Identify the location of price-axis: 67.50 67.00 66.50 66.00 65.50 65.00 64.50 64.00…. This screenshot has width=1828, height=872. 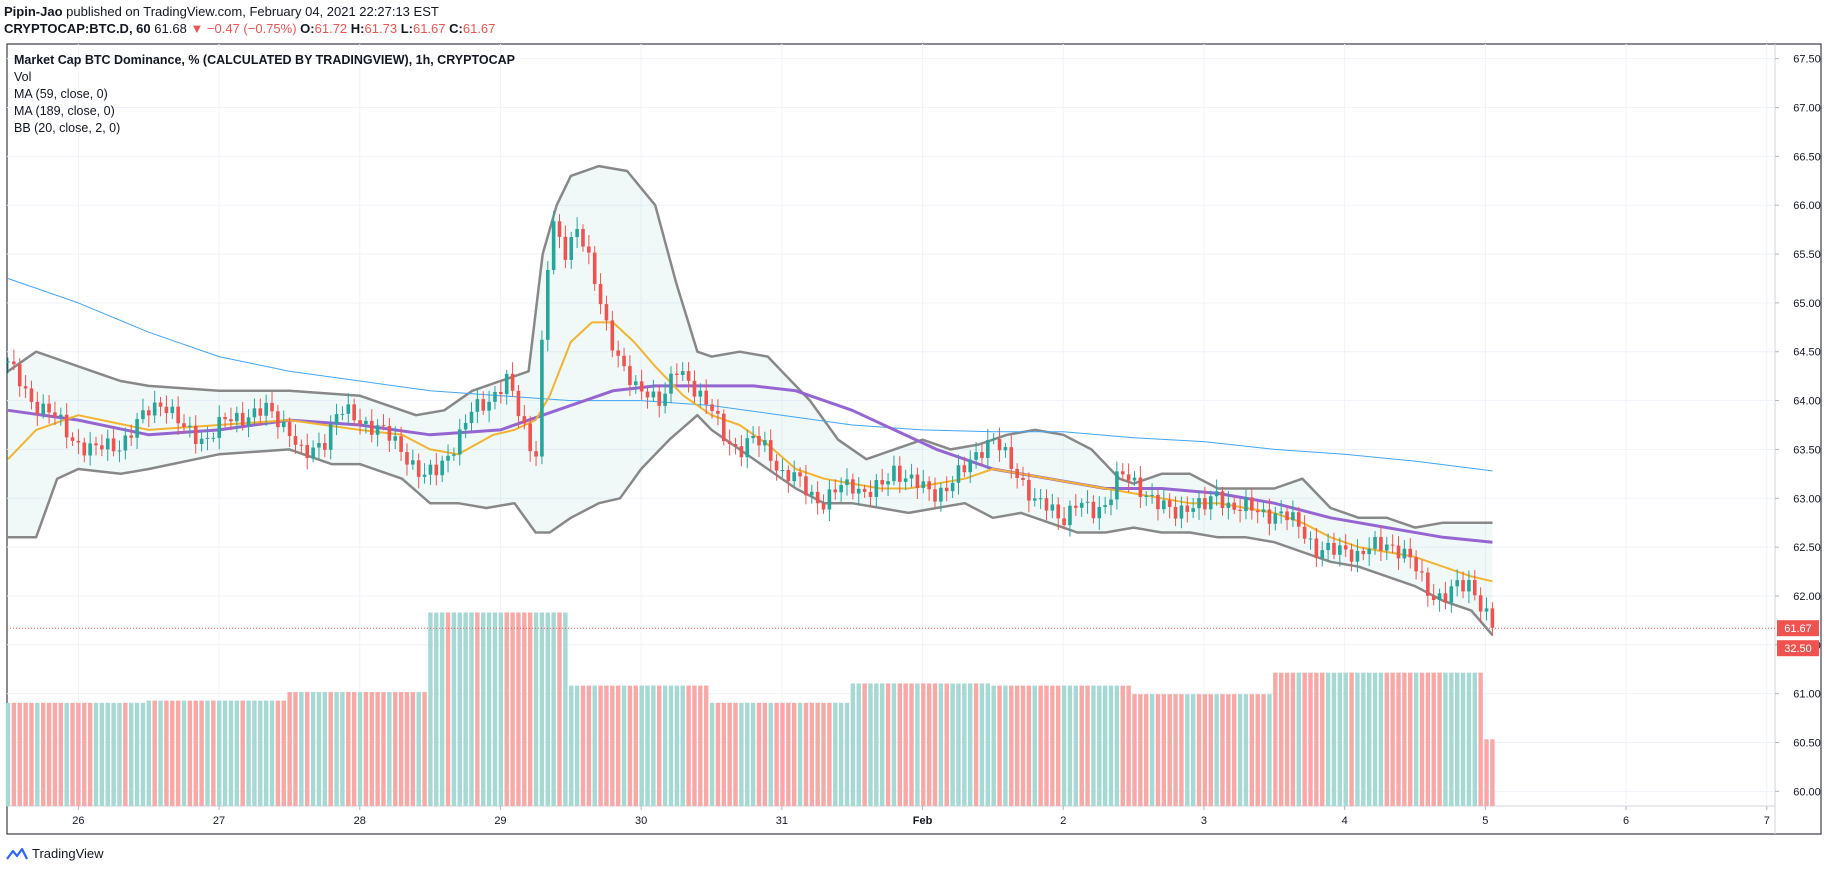
(1798, 426).